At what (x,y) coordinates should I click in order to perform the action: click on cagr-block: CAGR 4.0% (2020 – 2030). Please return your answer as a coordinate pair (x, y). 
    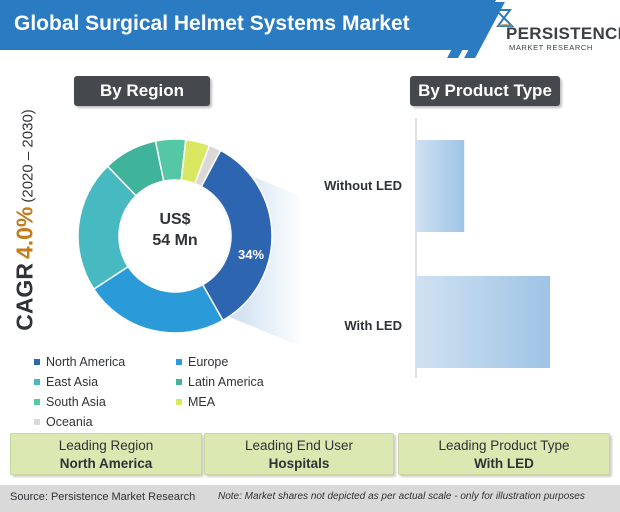
    Looking at the image, I should click on (25, 220).